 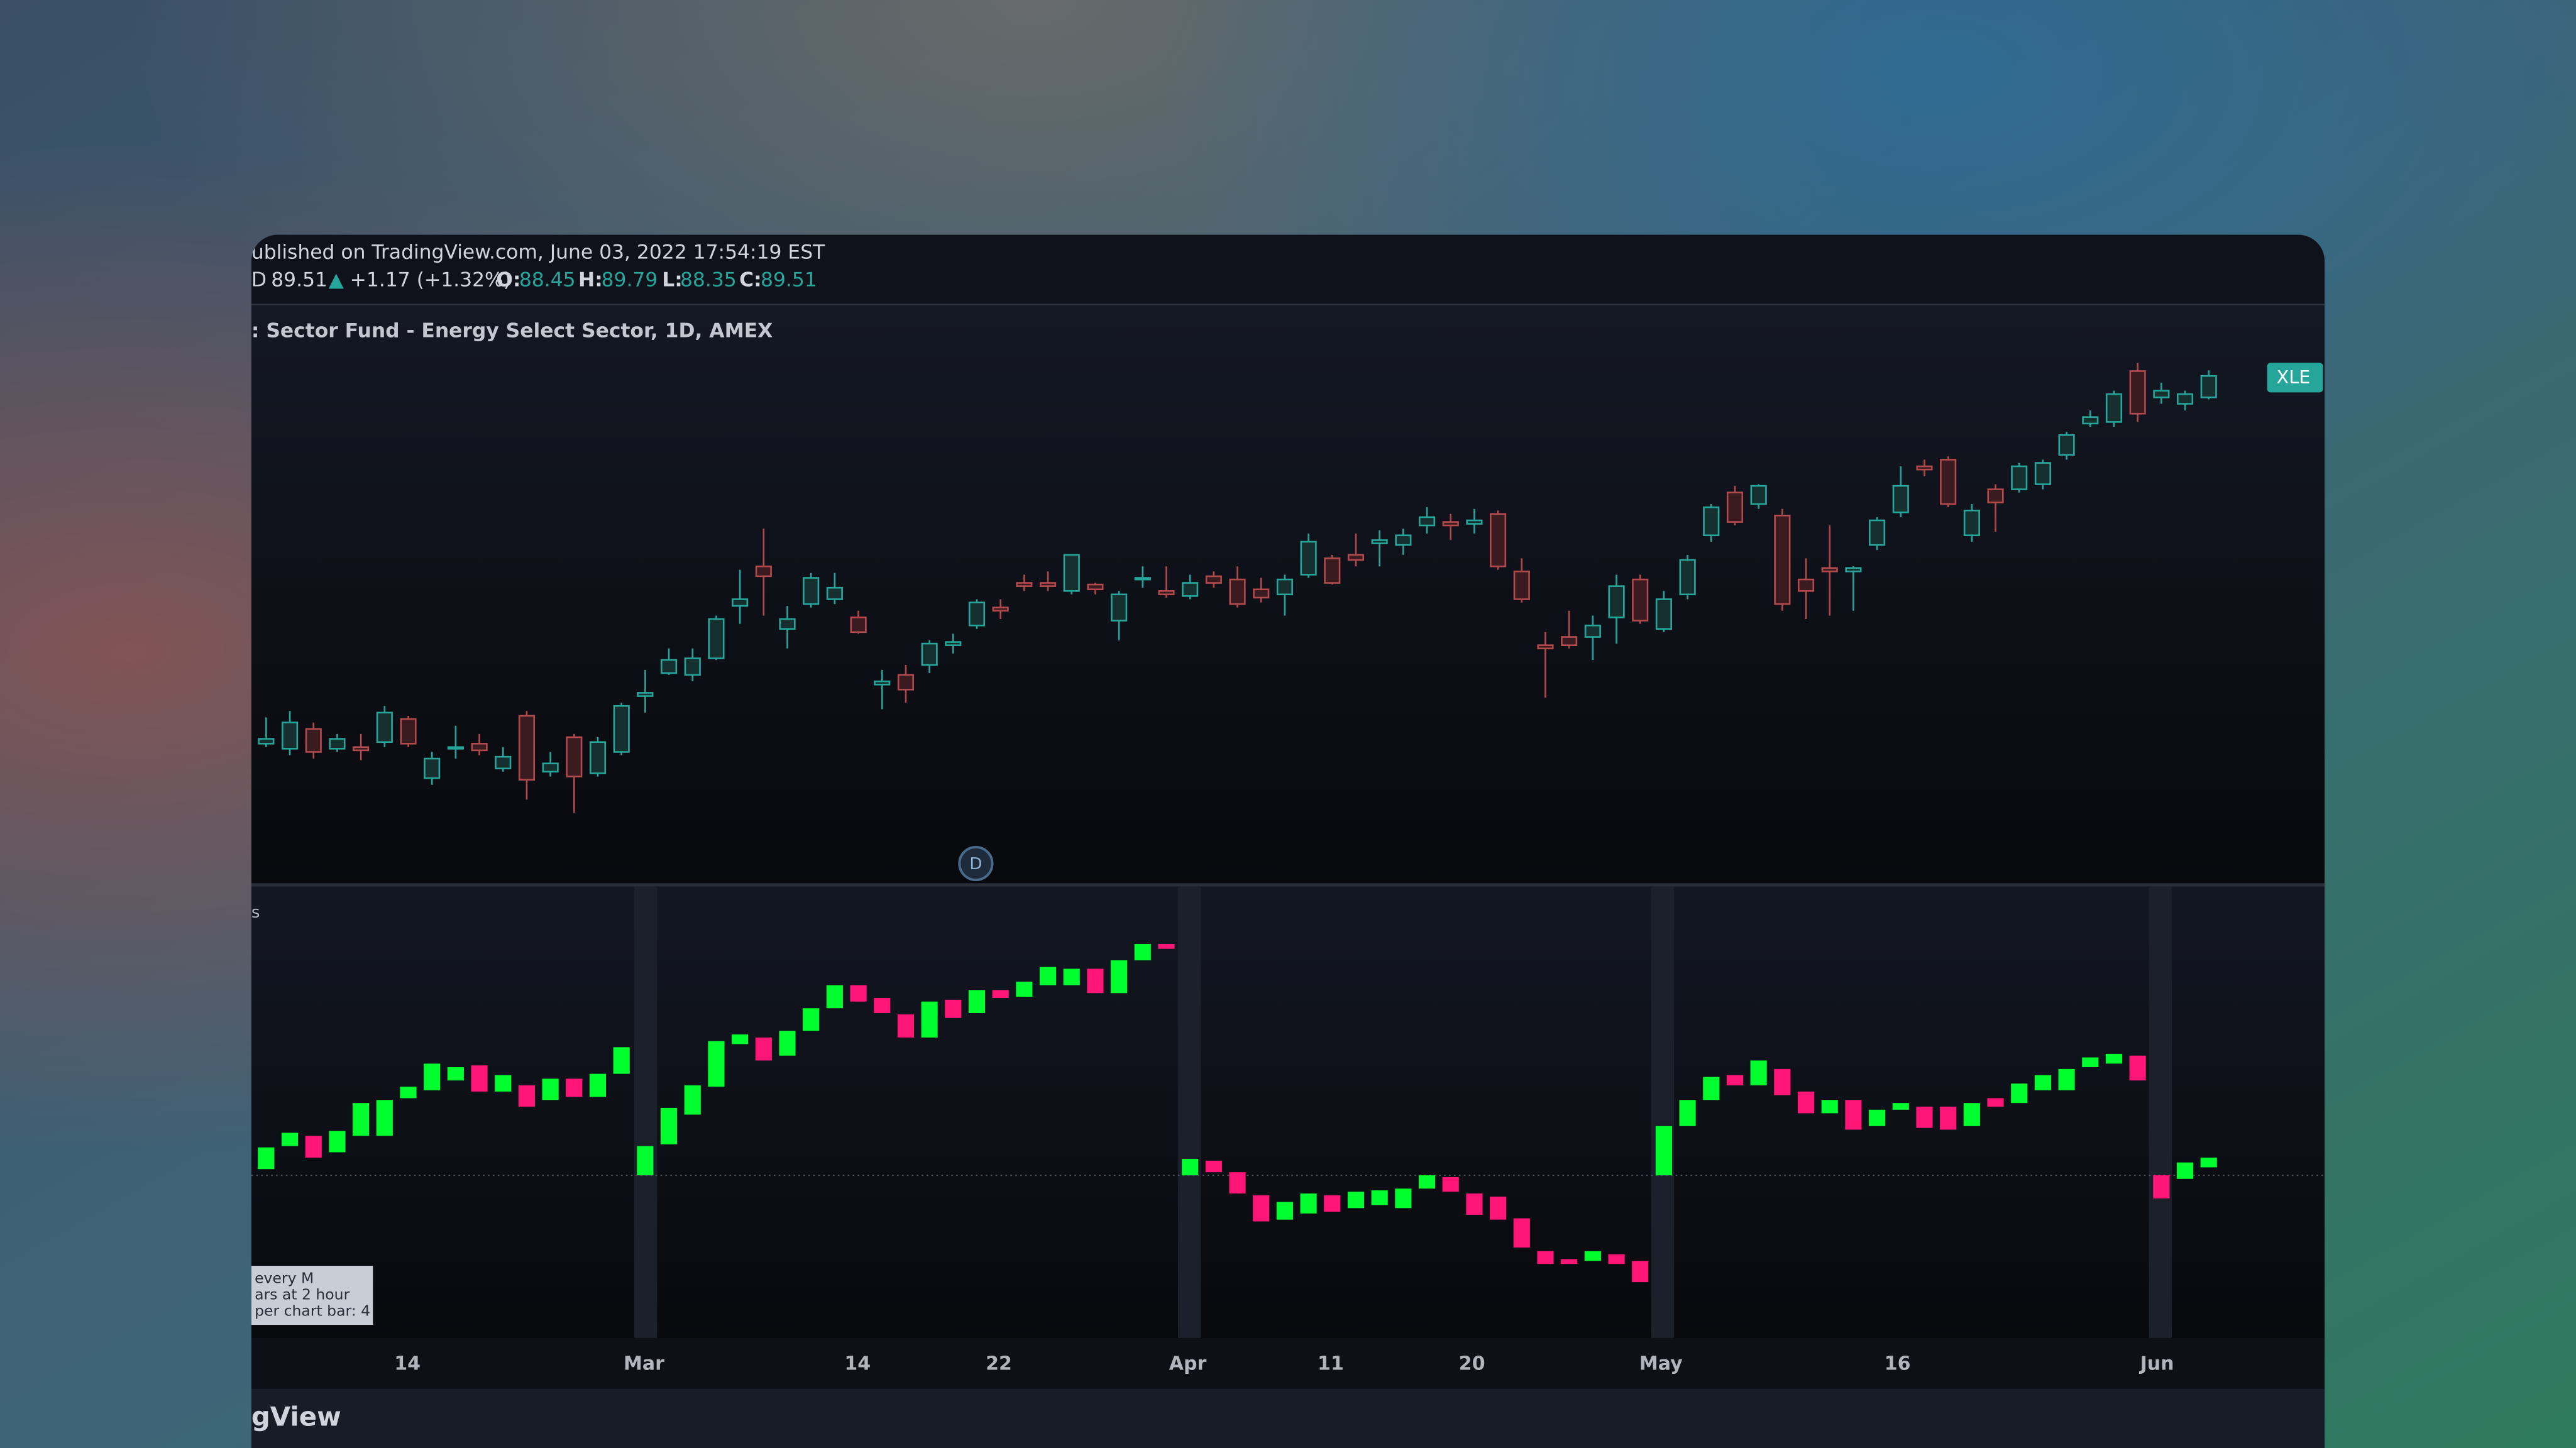 I want to click on x-tick-label: Jun, so click(x=2156, y=1363).